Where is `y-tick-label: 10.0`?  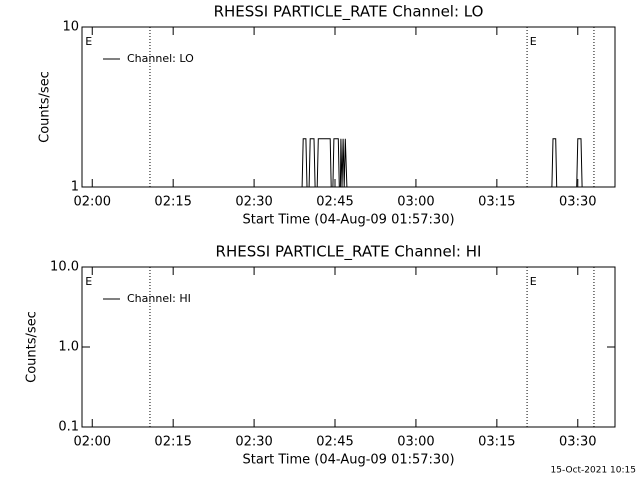 y-tick-label: 10.0 is located at coordinates (64, 267).